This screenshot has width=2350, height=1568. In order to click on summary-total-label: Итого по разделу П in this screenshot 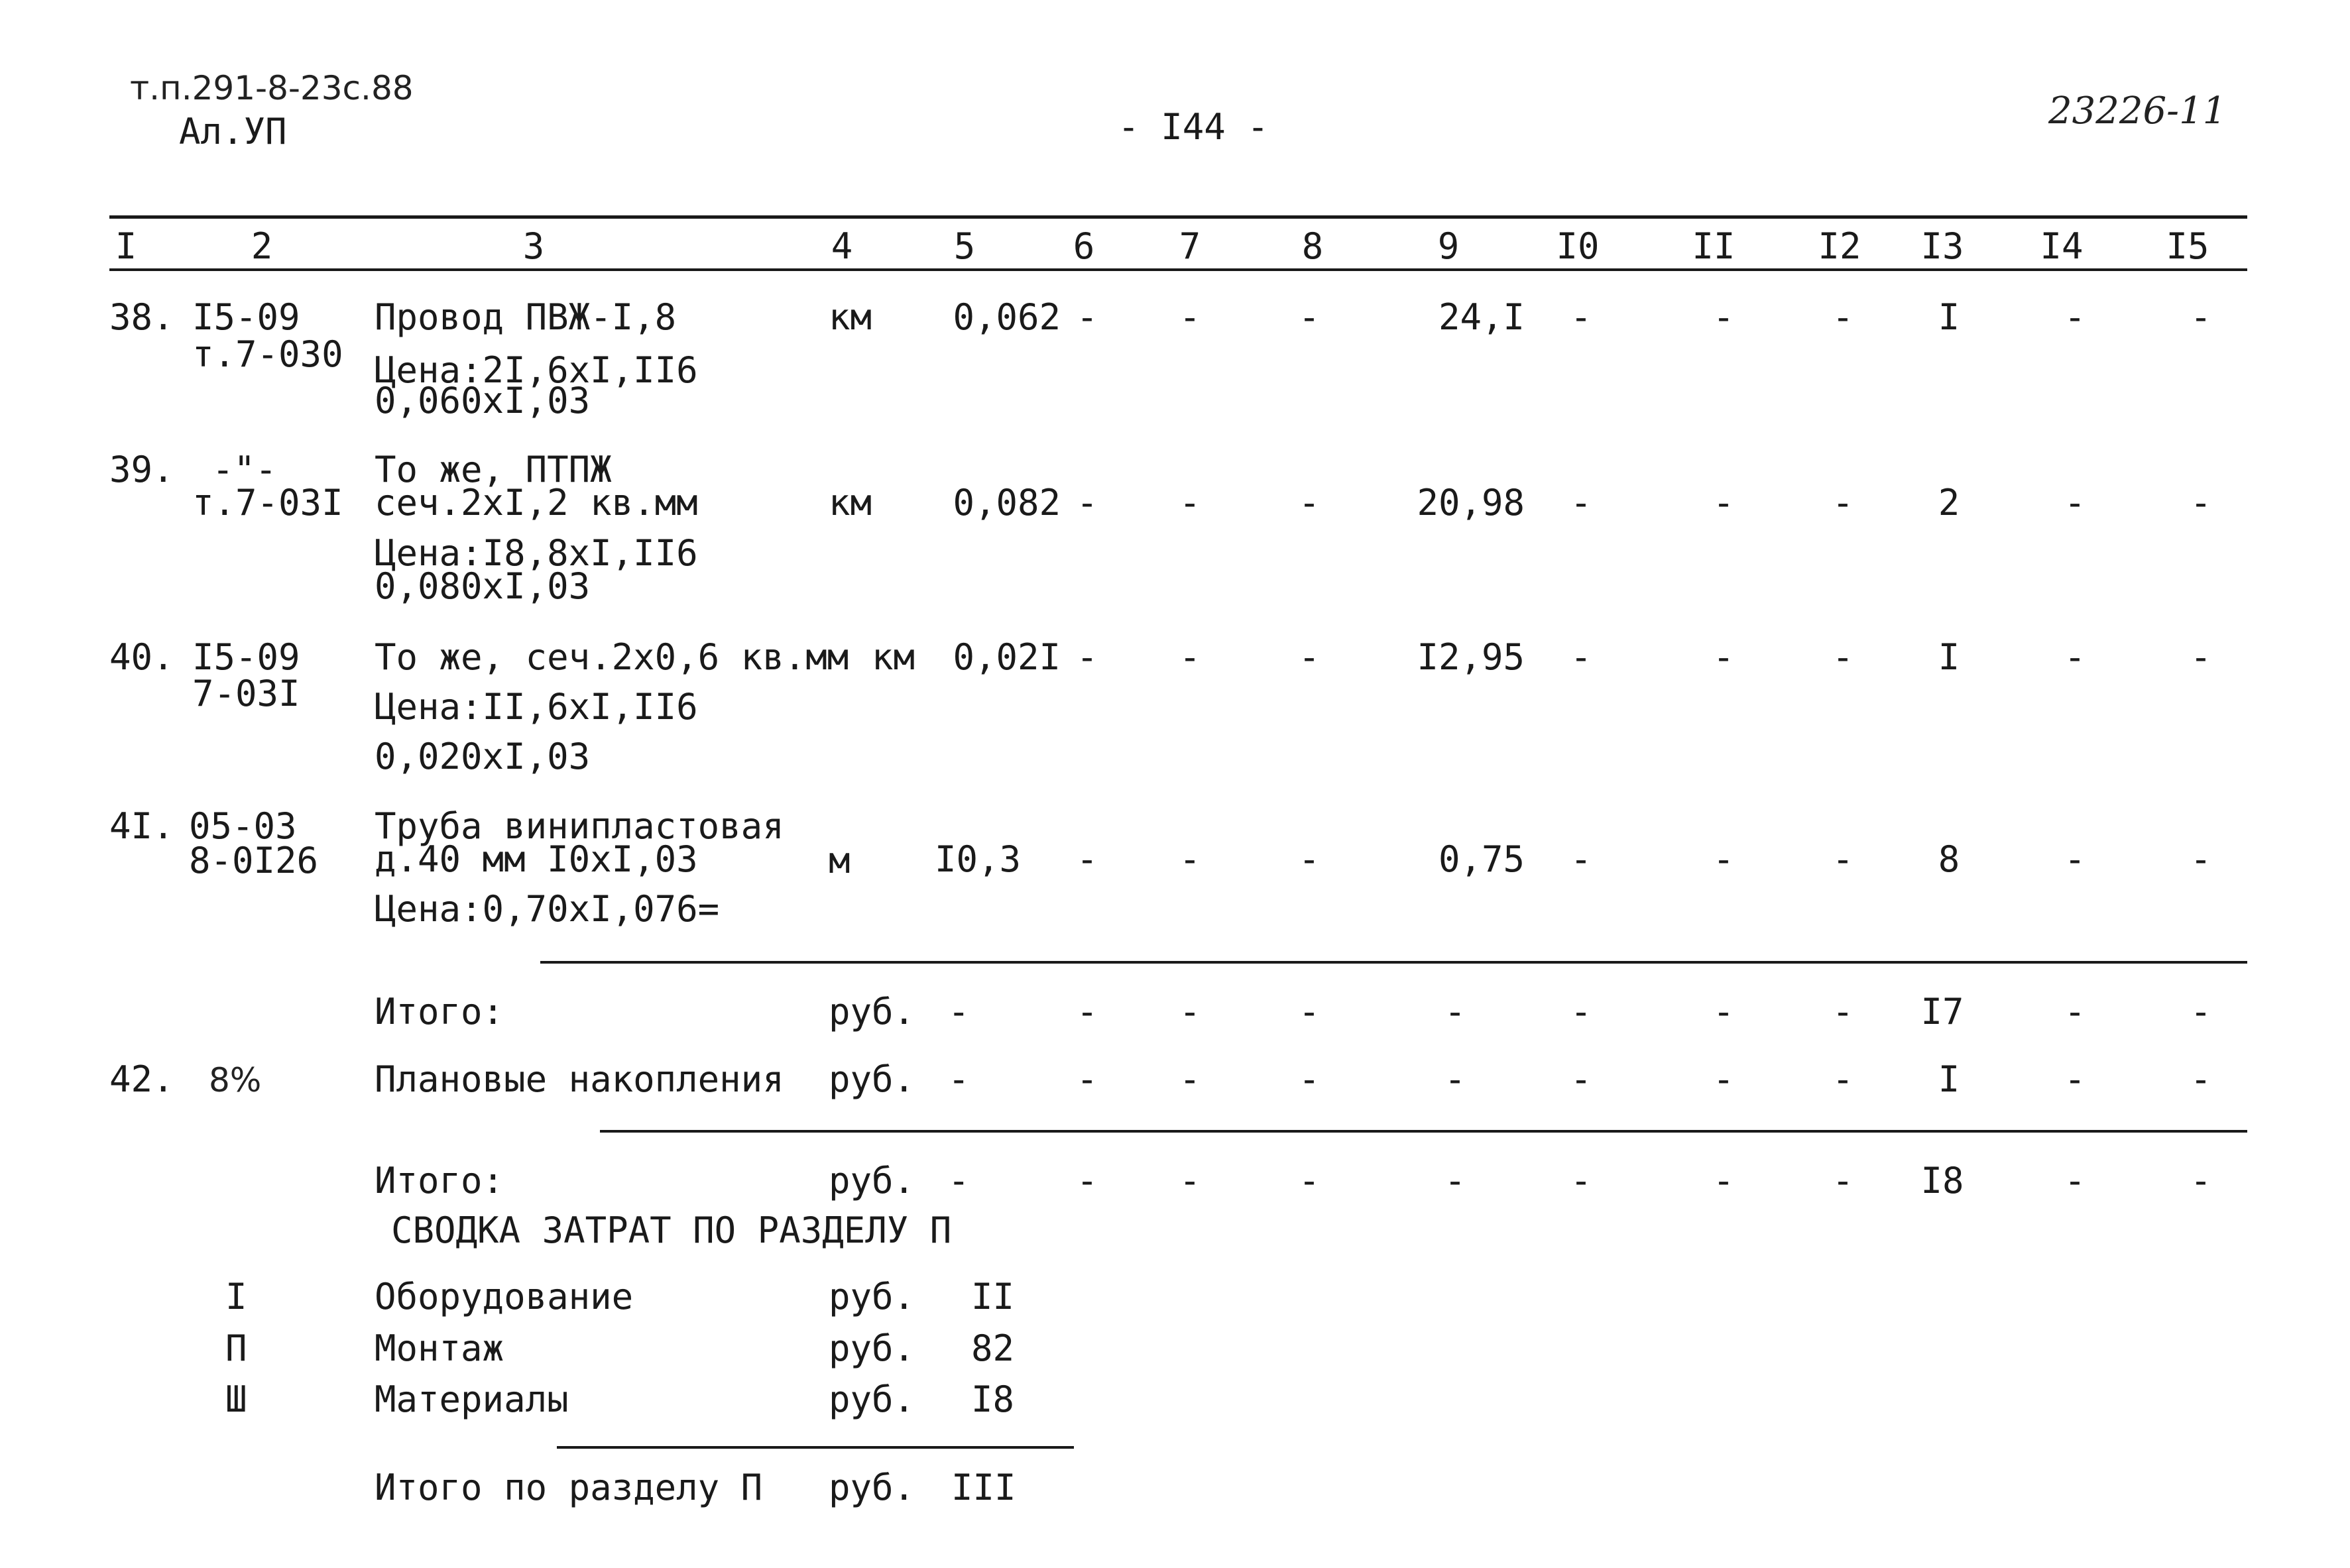, I will do `click(569, 1488)`.